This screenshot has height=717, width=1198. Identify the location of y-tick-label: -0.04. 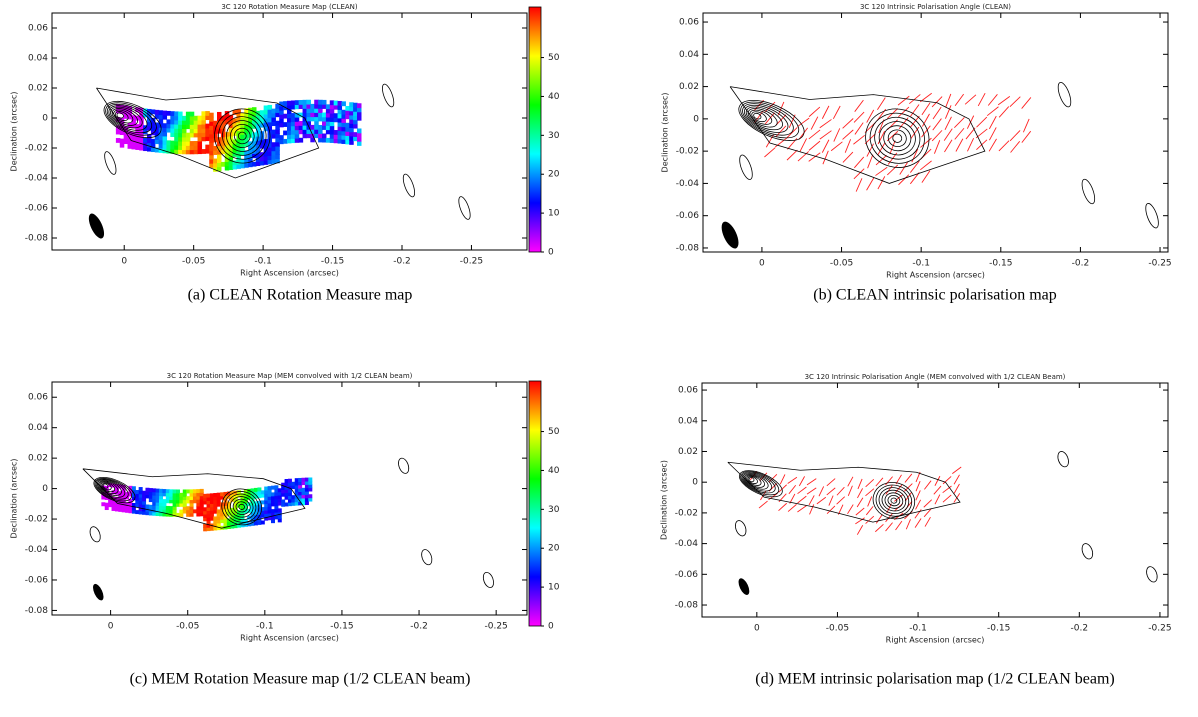
(37, 179).